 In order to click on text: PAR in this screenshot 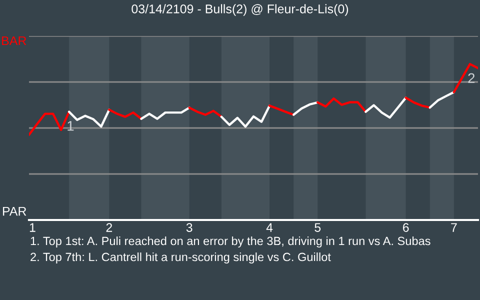, I will do `click(14, 211)`.